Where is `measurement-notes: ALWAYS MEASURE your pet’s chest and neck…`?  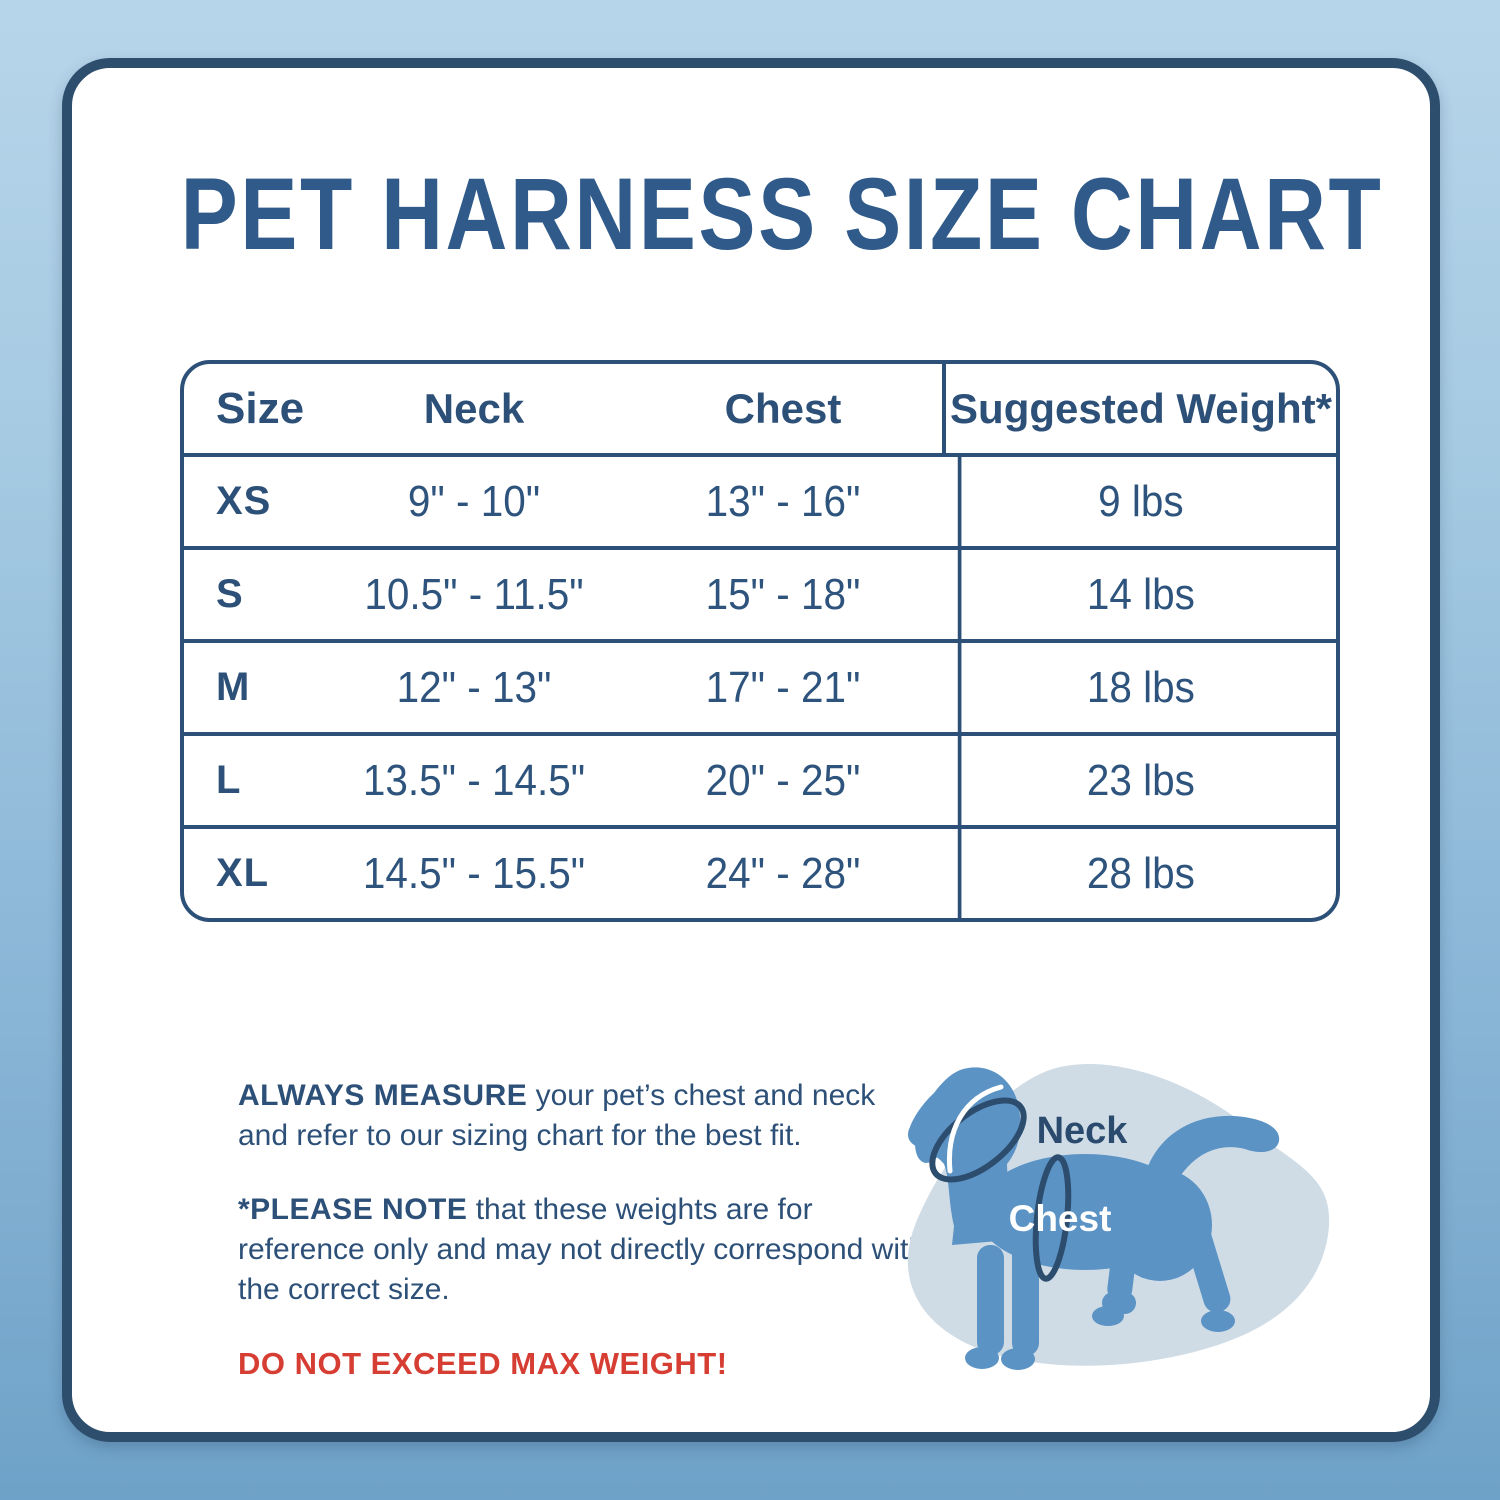
measurement-notes: ALWAYS MEASURE your pet’s chest and neck… is located at coordinates (582, 1247).